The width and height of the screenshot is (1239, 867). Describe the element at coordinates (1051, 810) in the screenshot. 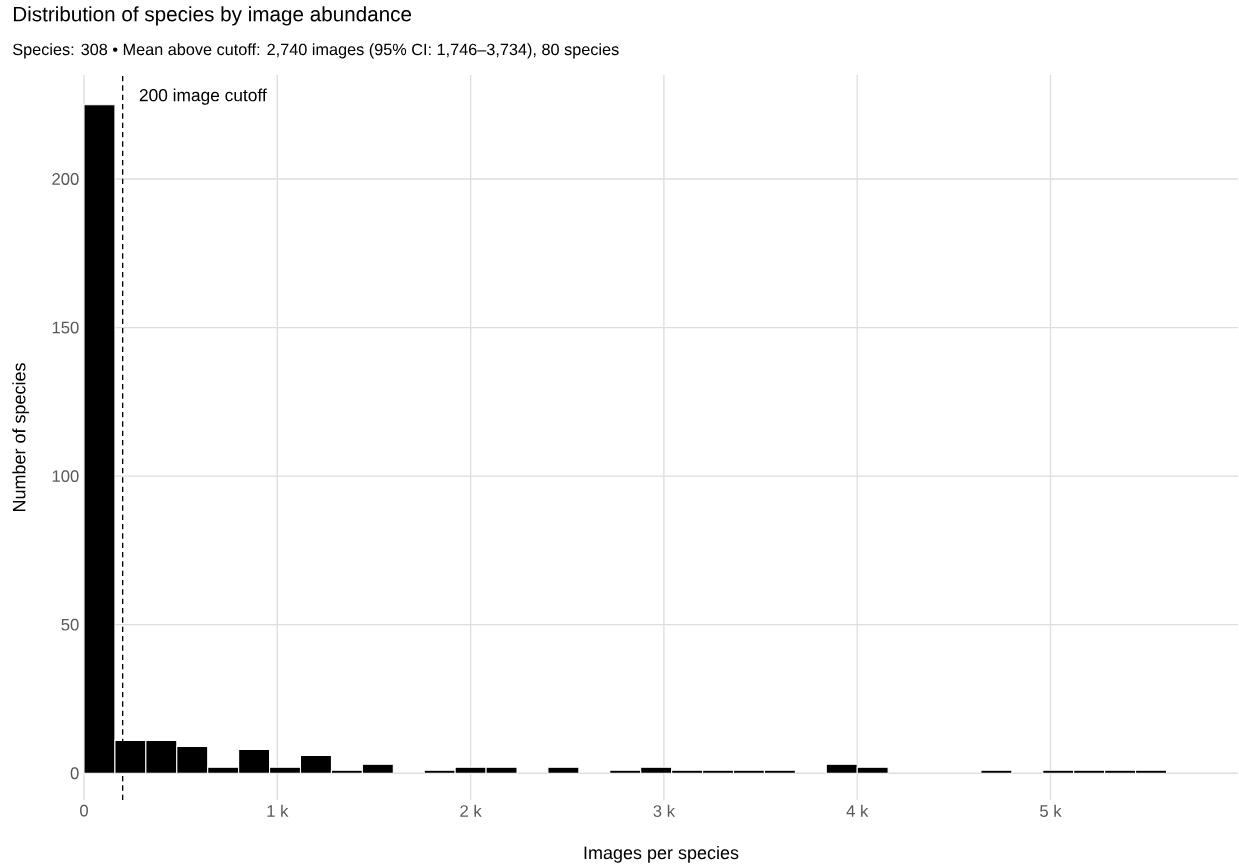

I see `x-tick-label: 5 k` at that location.